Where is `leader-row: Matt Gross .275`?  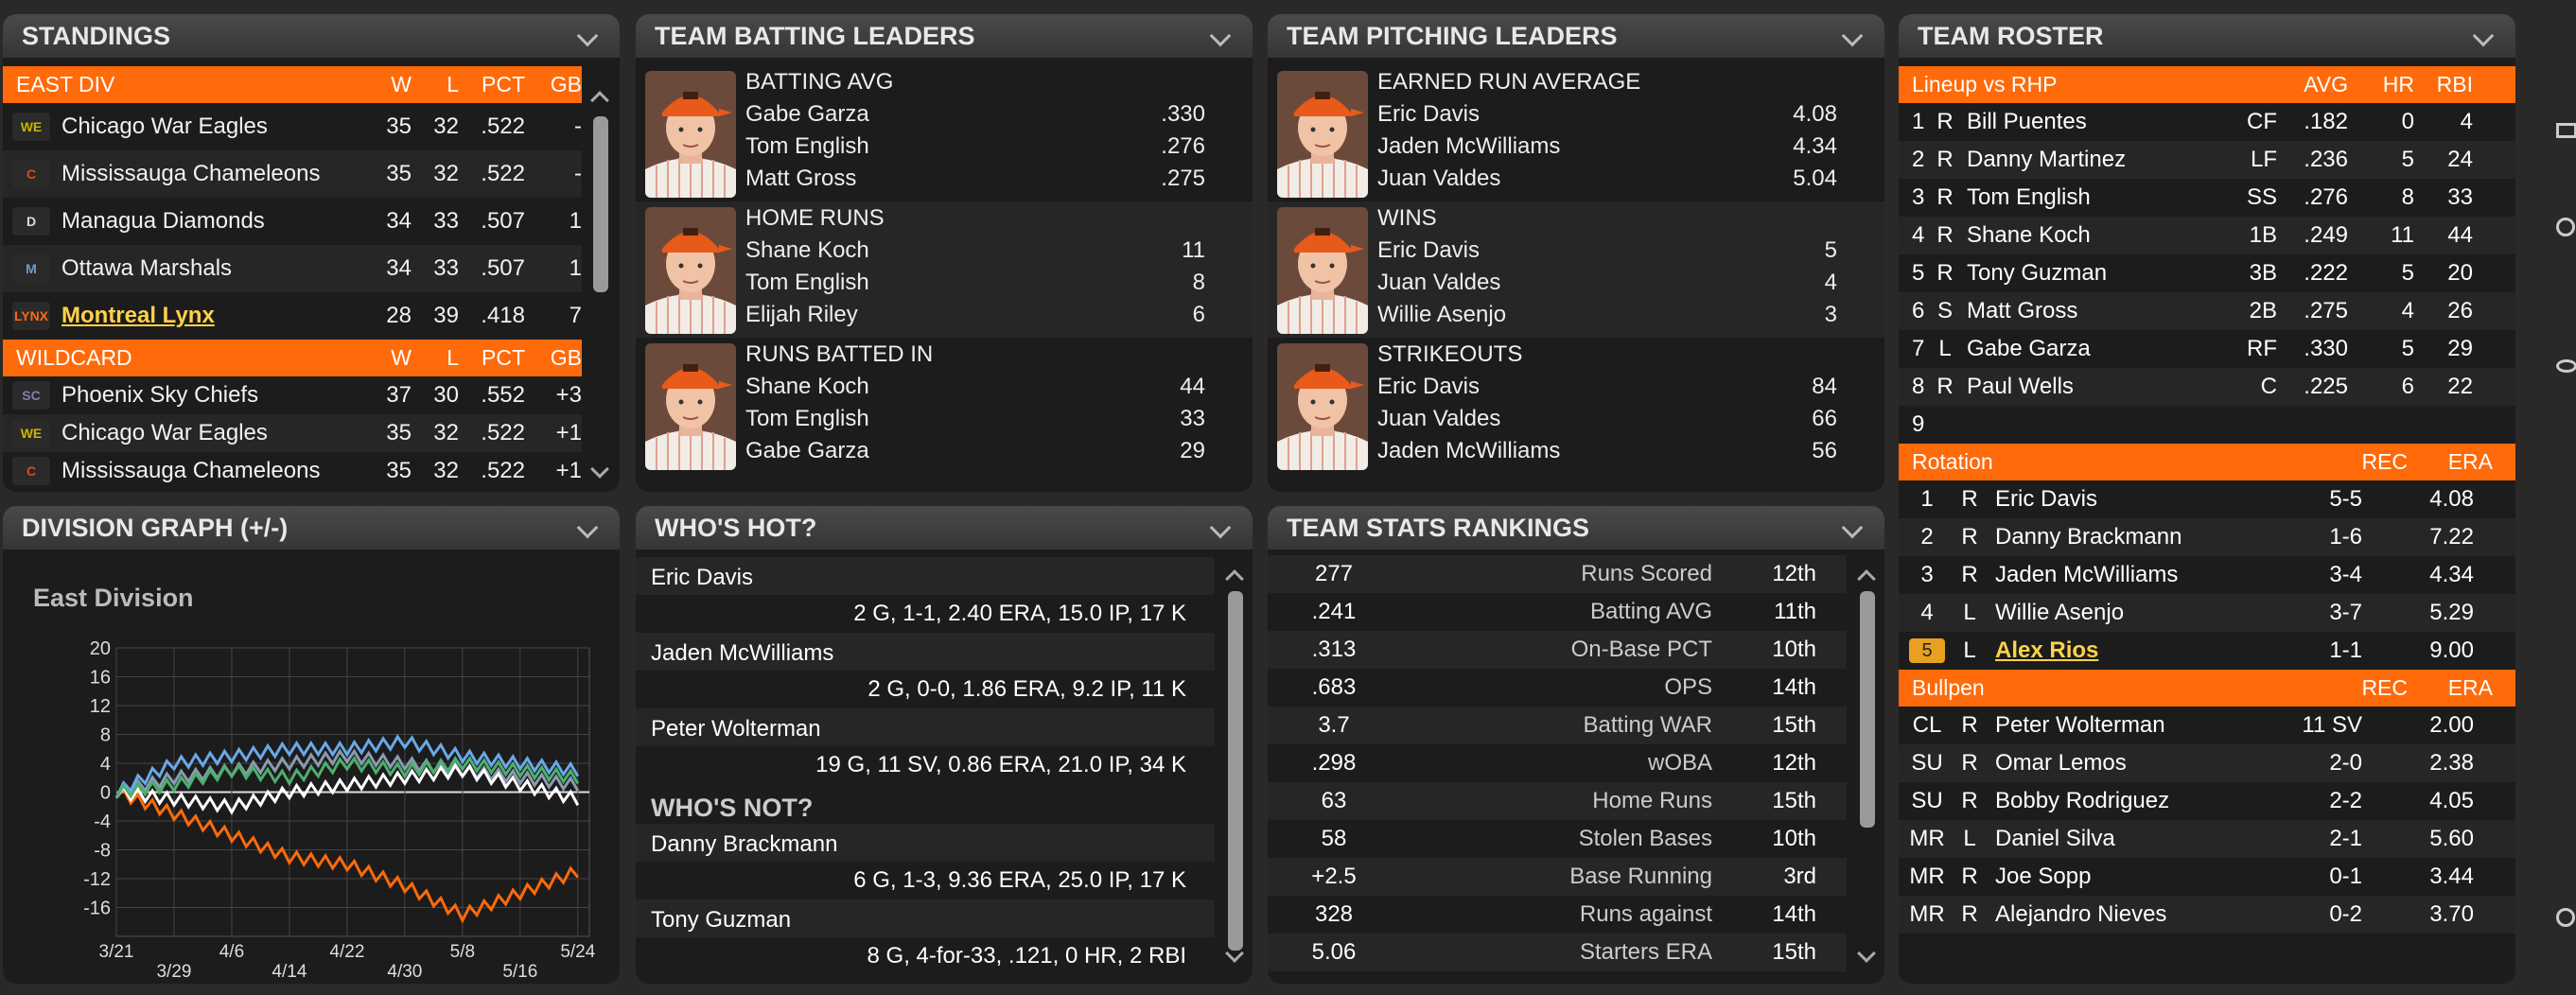 leader-row: Matt Gross .275 is located at coordinates (975, 182).